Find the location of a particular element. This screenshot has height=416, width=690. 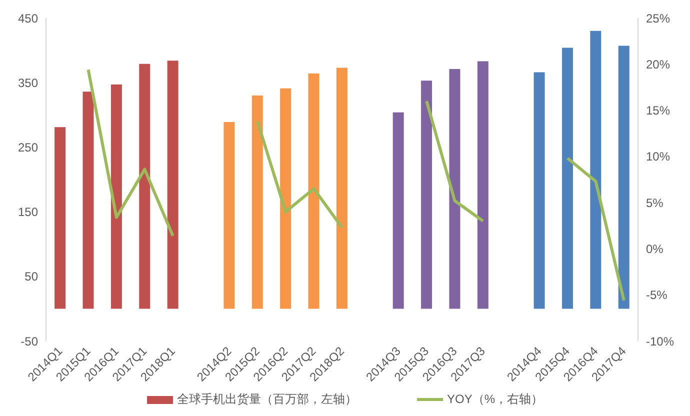

y-tick-label: 350 is located at coordinates (28, 83).